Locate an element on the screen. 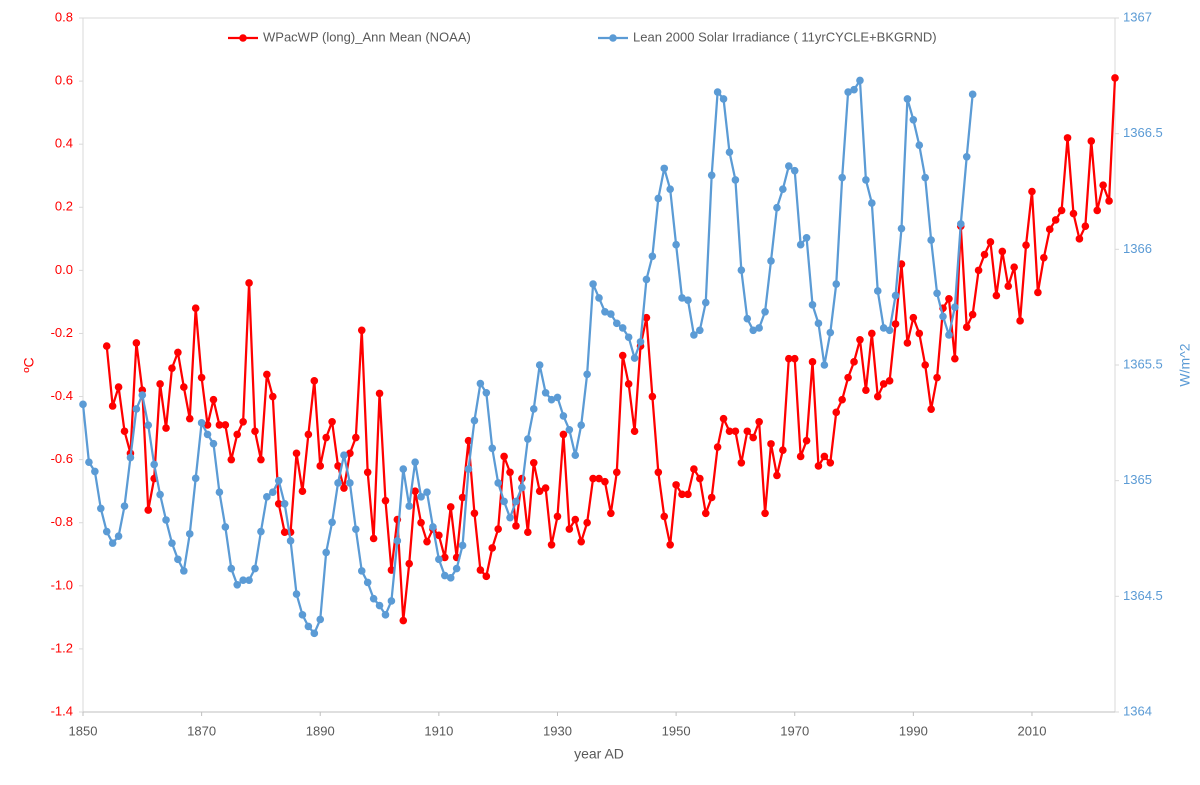  x-tick-label: 1870 is located at coordinates (201, 730).